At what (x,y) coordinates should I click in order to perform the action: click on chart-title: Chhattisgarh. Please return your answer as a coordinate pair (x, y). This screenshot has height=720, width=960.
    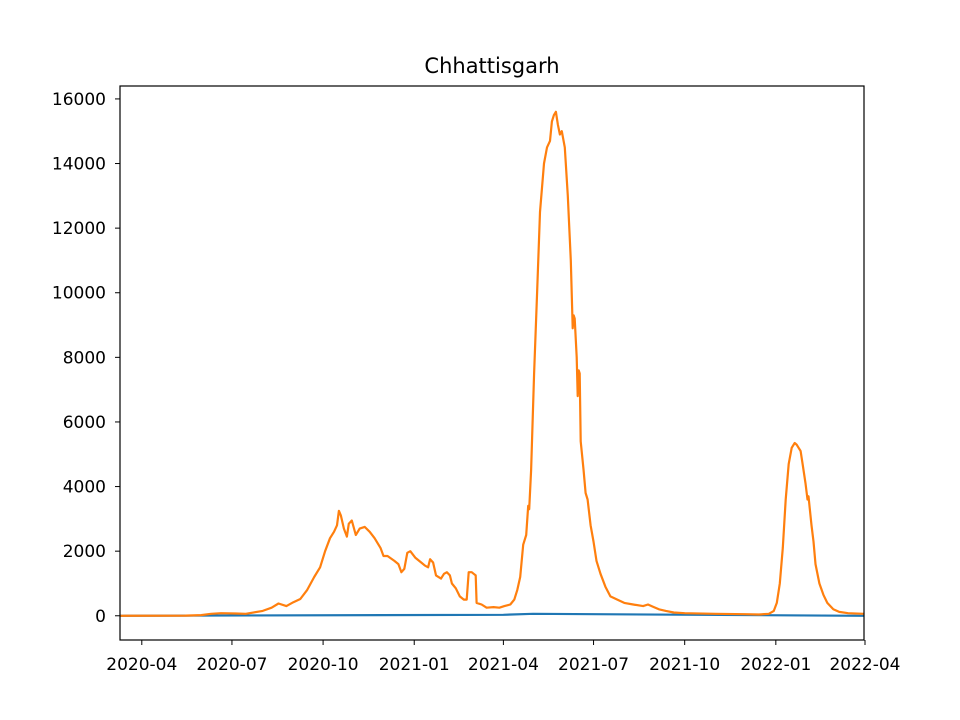
    Looking at the image, I should click on (491, 66).